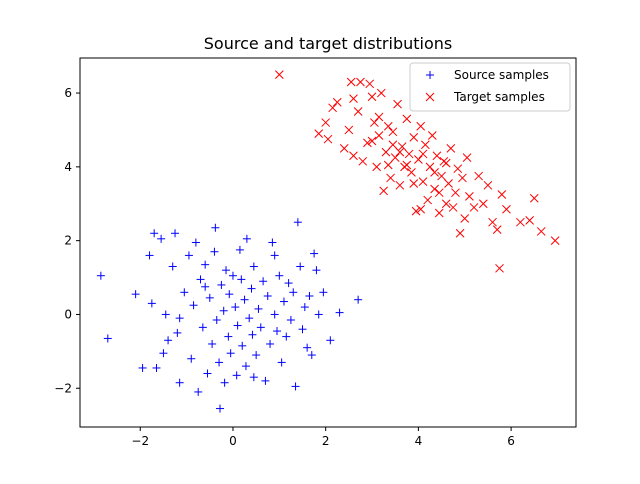 The width and height of the screenshot is (640, 484). What do you see at coordinates (68, 93) in the screenshot?
I see `y-tick-label: 6` at bounding box center [68, 93].